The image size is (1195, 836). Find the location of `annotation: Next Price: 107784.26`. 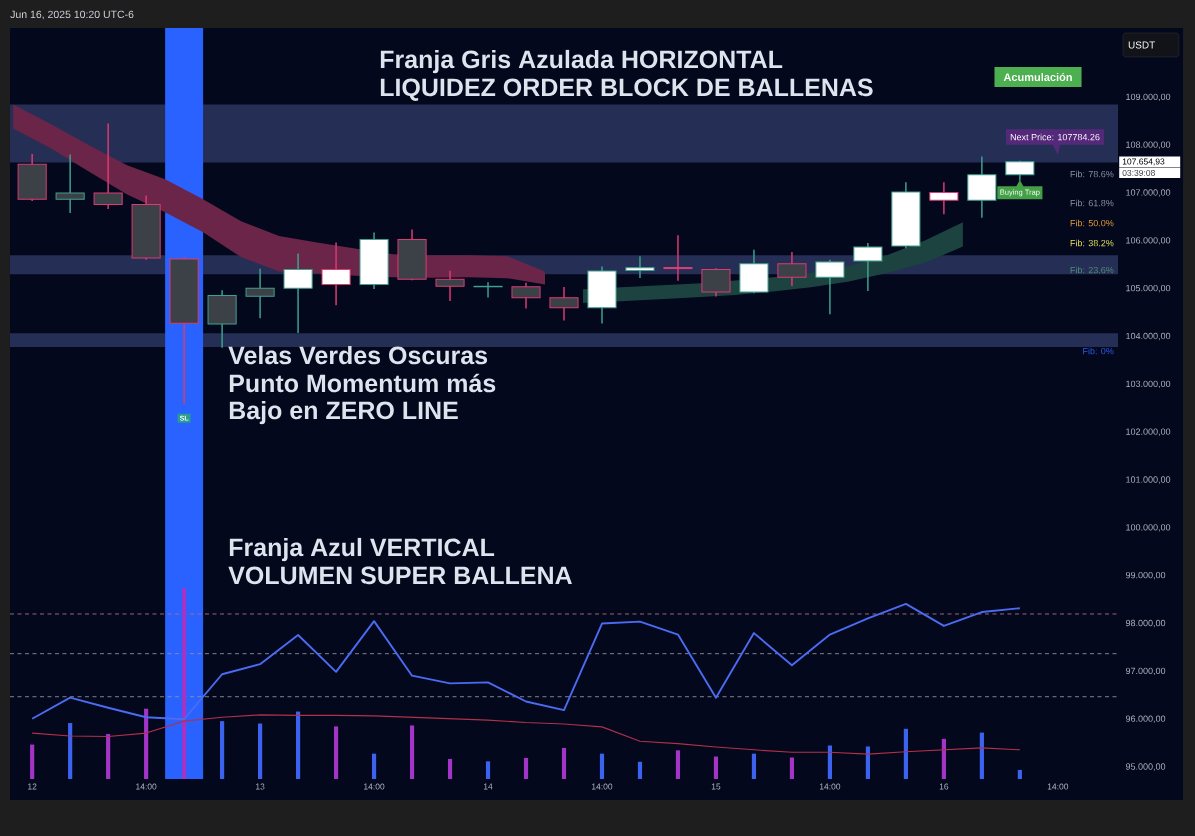

annotation: Next Price: 107784.26 is located at coordinates (1055, 137).